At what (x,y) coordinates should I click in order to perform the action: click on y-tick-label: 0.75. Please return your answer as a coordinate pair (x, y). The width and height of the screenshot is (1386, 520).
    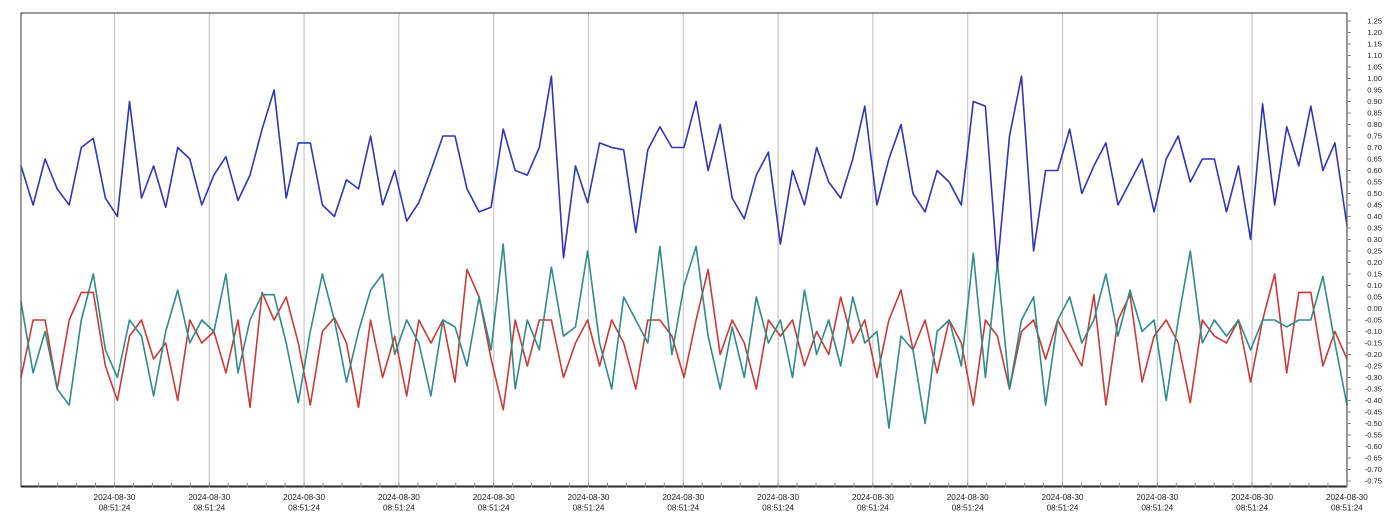
    Looking at the image, I should click on (1374, 136).